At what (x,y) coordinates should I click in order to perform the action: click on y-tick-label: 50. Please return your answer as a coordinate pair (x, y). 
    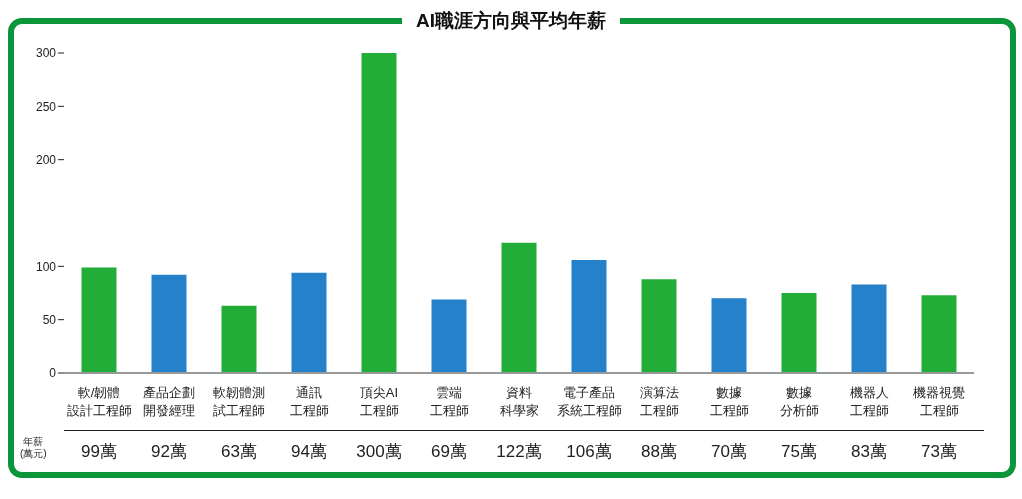
    Looking at the image, I should click on (49, 319).